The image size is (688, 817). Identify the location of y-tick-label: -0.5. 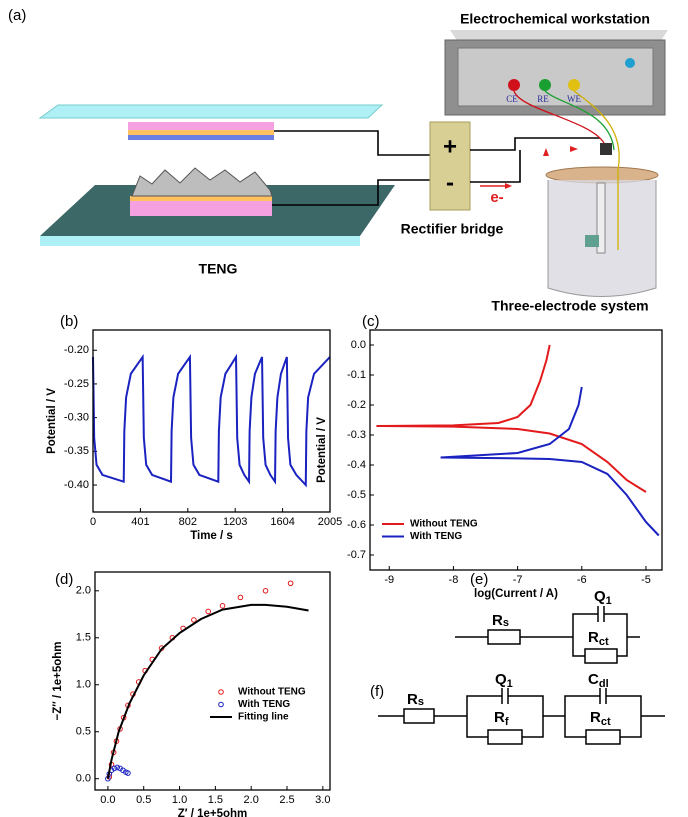
(356, 495).